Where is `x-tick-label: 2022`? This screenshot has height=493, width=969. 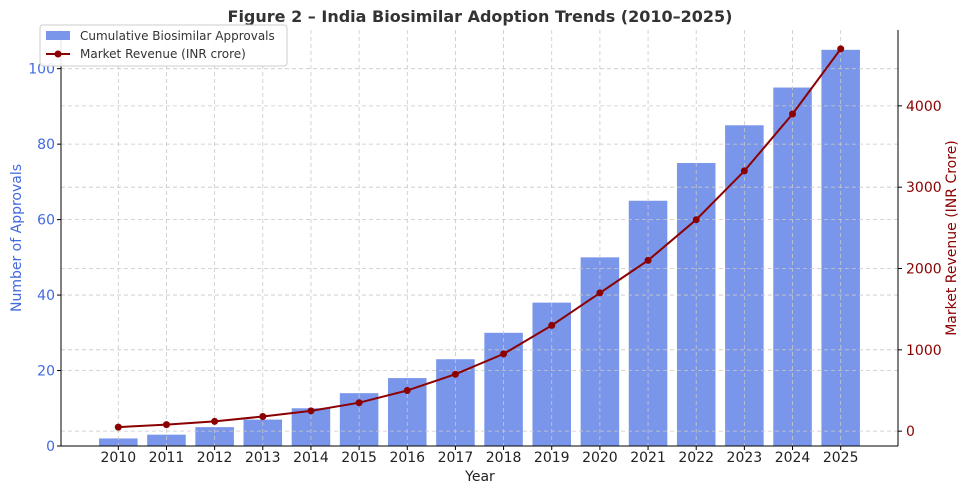 x-tick-label: 2022 is located at coordinates (696, 458).